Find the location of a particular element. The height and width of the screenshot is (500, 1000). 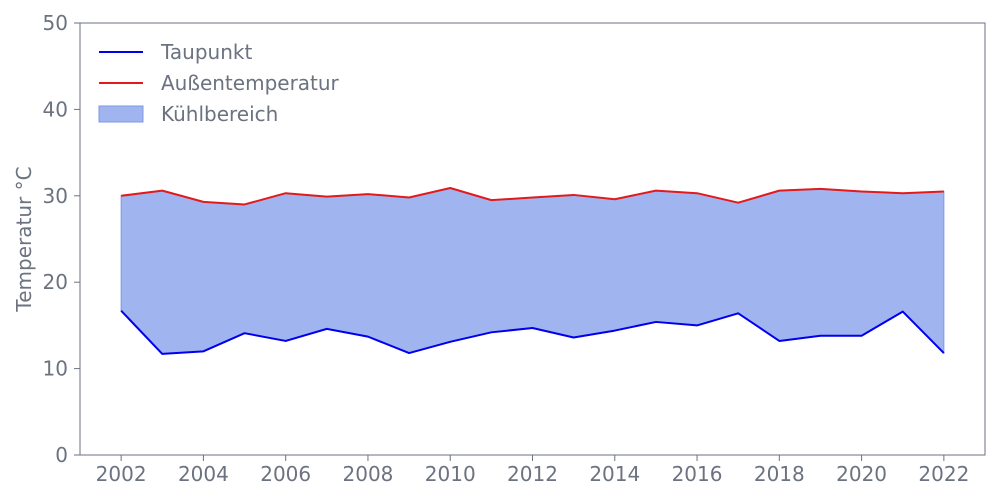

series-line-taupunkt is located at coordinates (532, 332).